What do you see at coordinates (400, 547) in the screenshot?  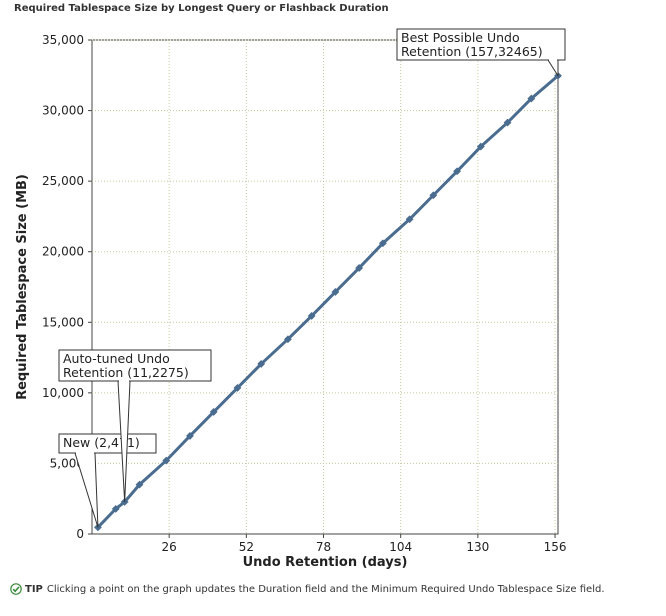 I see `x-tick-label: 104` at bounding box center [400, 547].